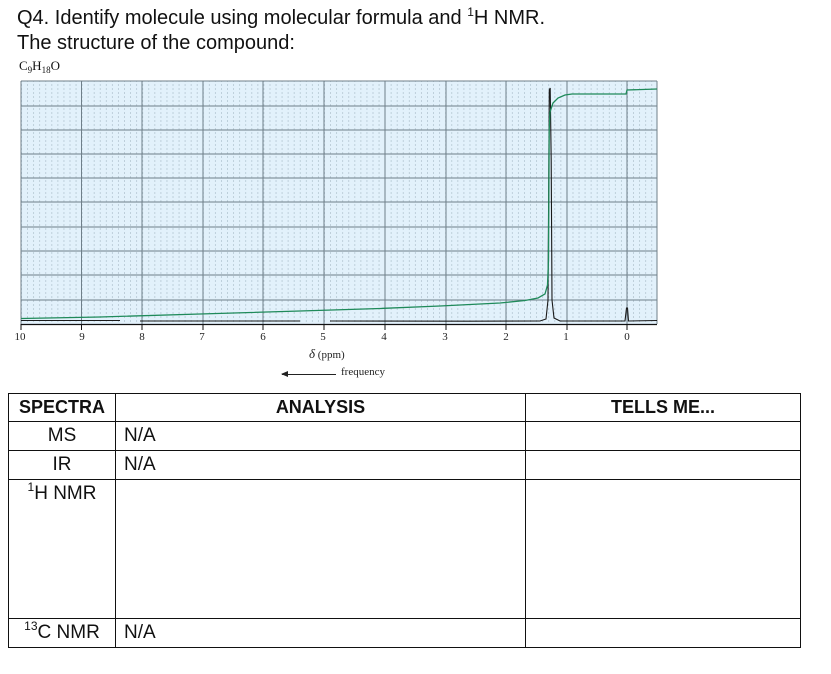  What do you see at coordinates (509, 18) in the screenshot?
I see `title-suffix: H NMR.` at bounding box center [509, 18].